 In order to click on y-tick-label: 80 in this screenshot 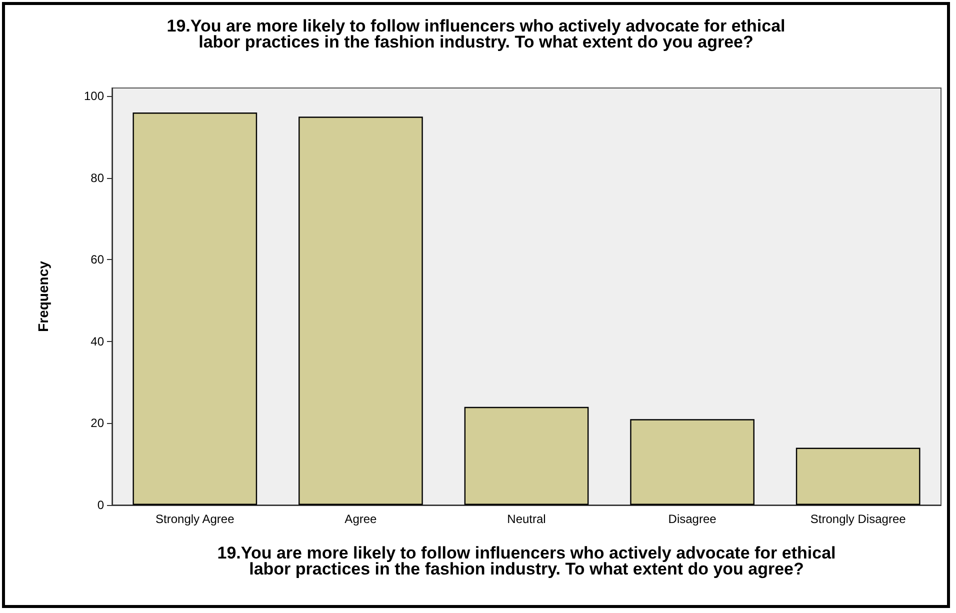, I will do `click(97, 177)`.